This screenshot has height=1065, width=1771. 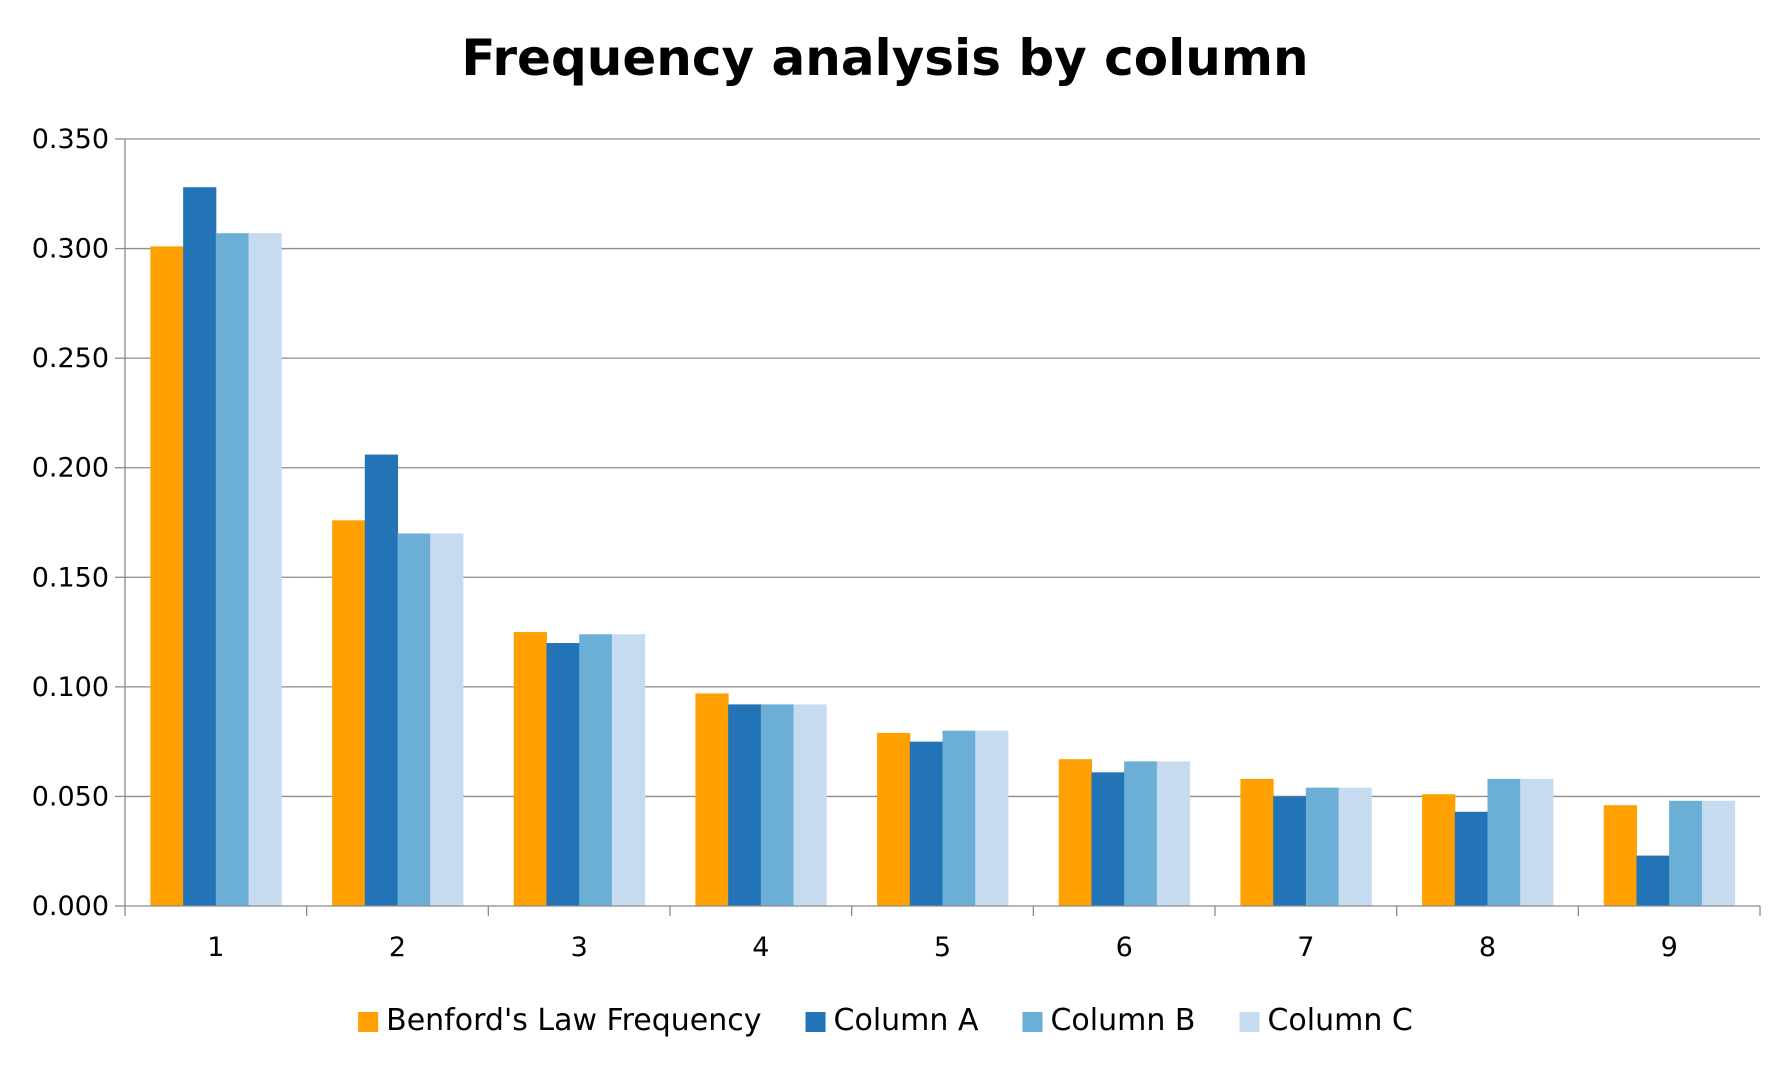 I want to click on y-tick-label: 0.000, so click(x=70, y=906).